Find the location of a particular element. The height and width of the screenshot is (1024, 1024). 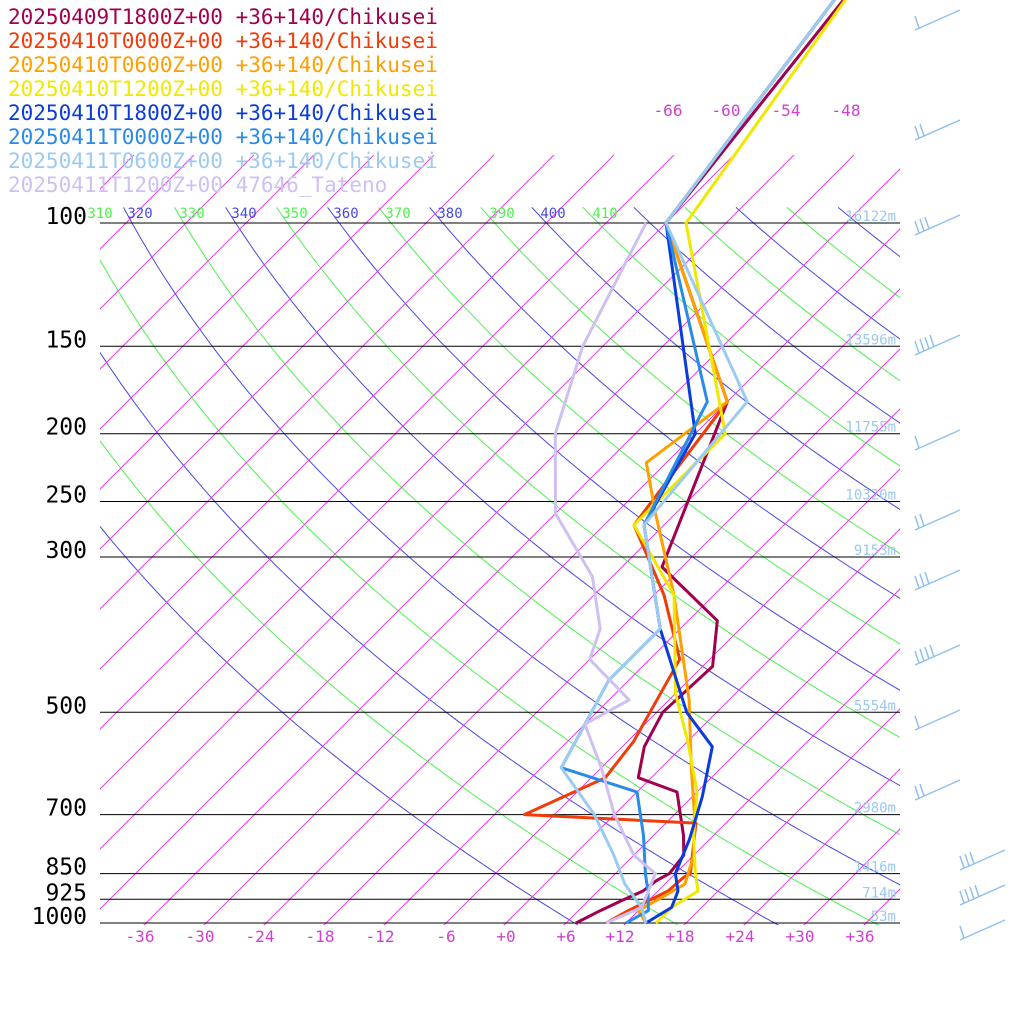

theta-label: 410 is located at coordinates (604, 214).